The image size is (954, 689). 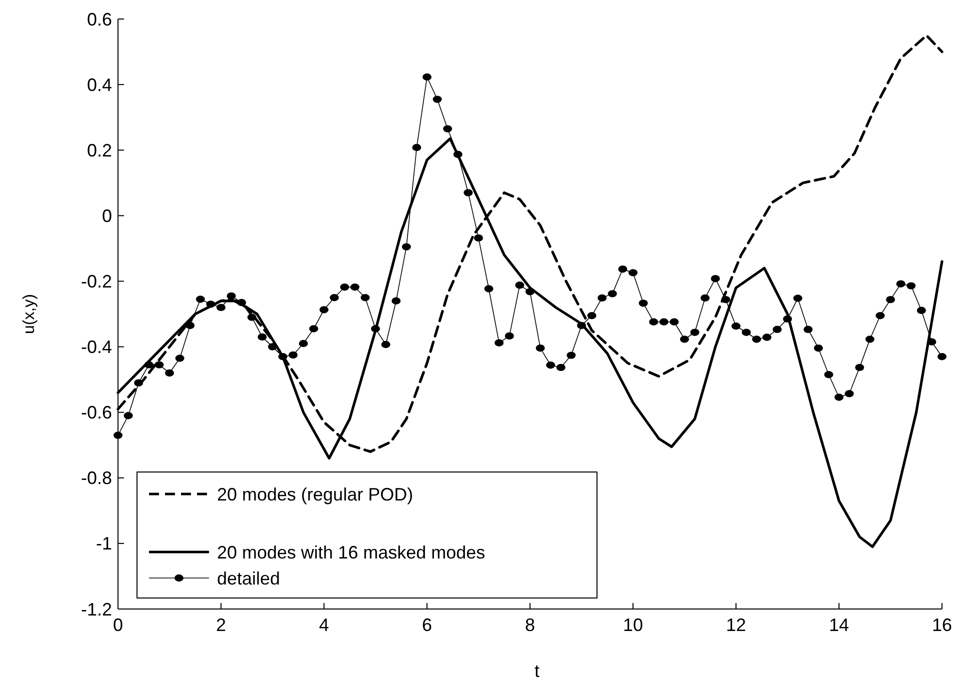 What do you see at coordinates (530, 625) in the screenshot?
I see `x-tick-label: 8` at bounding box center [530, 625].